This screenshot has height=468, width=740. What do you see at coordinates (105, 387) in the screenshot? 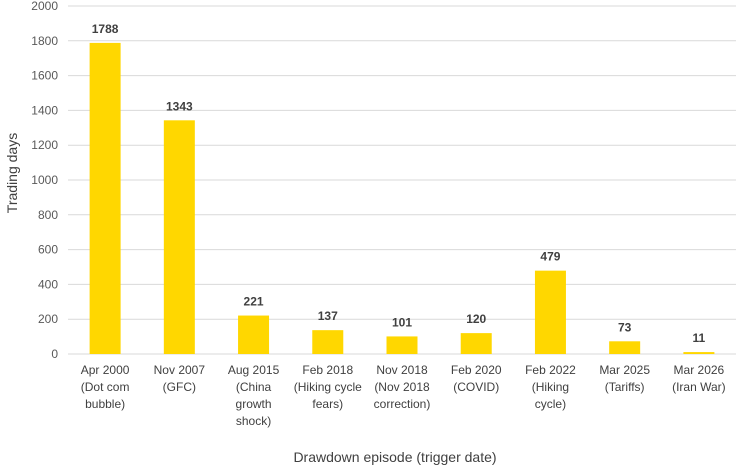
I see `x-category-label: Apr 2000 (Dot com bubble)` at bounding box center [105, 387].